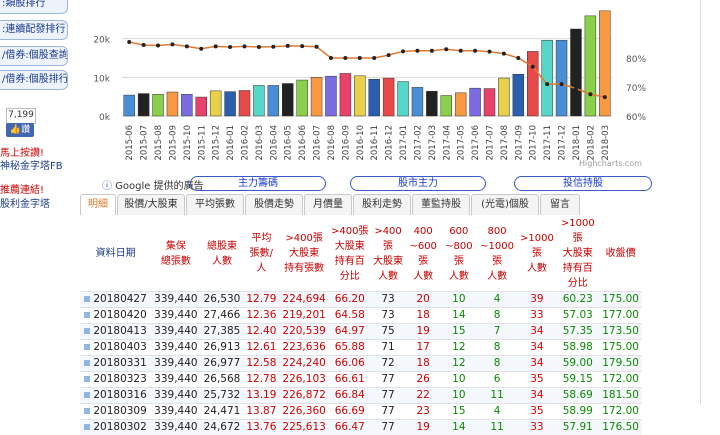 The width and height of the screenshot is (720, 435). What do you see at coordinates (303, 143) in the screenshot?
I see `x-tick-label: 2016-06` at bounding box center [303, 143].